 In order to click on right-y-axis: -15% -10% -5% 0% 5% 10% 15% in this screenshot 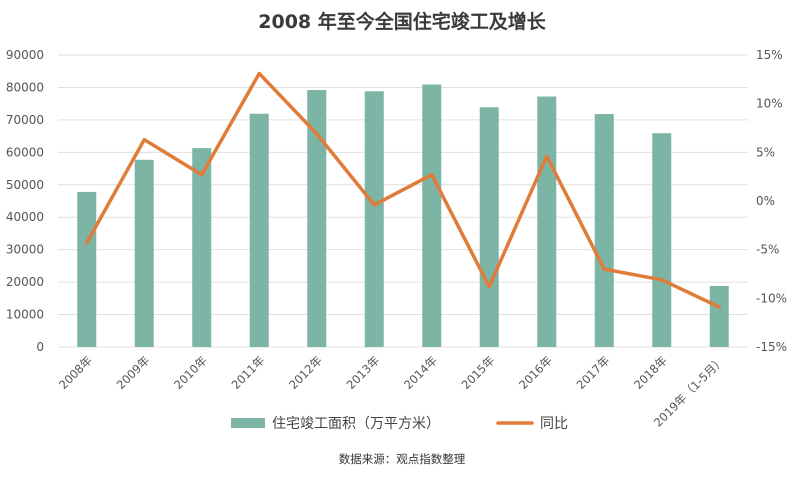, I will do `click(771, 201)`.